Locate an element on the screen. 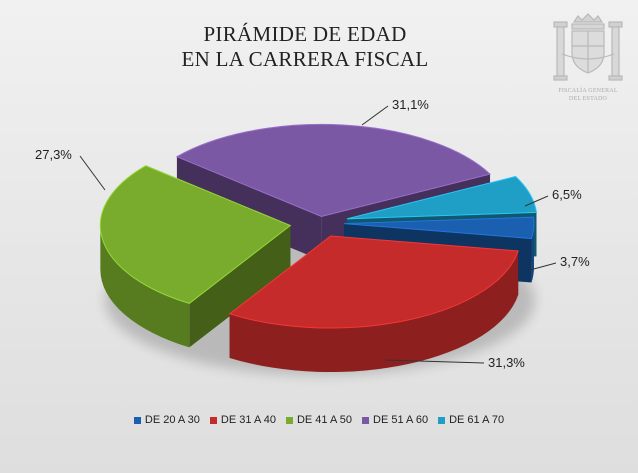  legend-label: DE 20 A 30 is located at coordinates (172, 420).